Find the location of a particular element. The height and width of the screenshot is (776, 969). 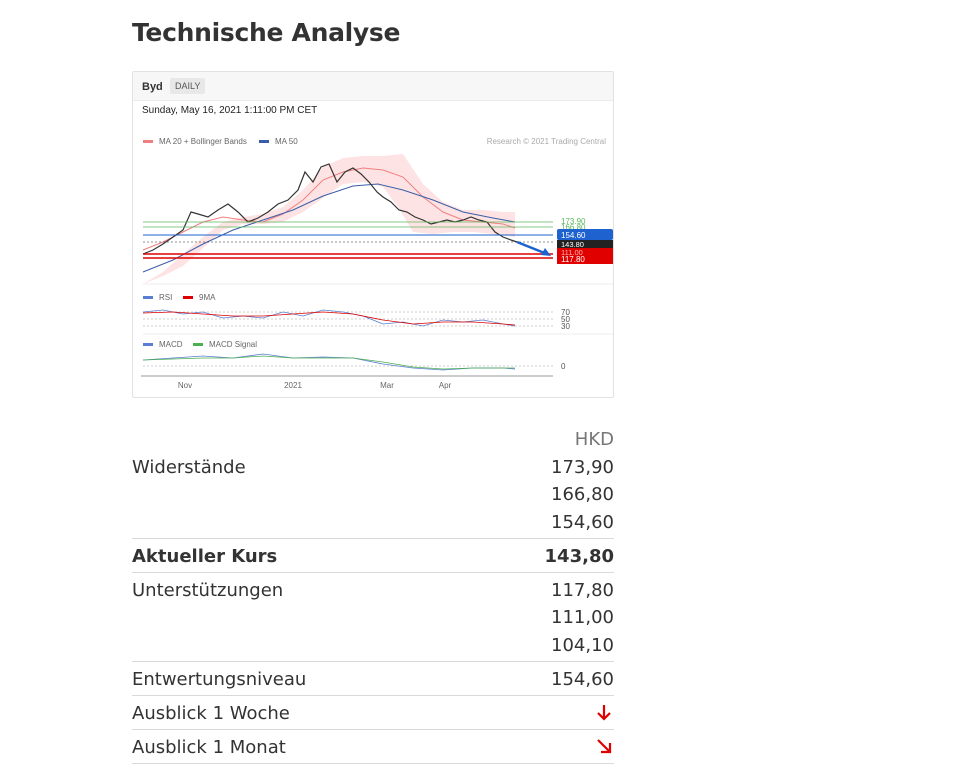

section-title: Technische Analyse is located at coordinates (266, 32).